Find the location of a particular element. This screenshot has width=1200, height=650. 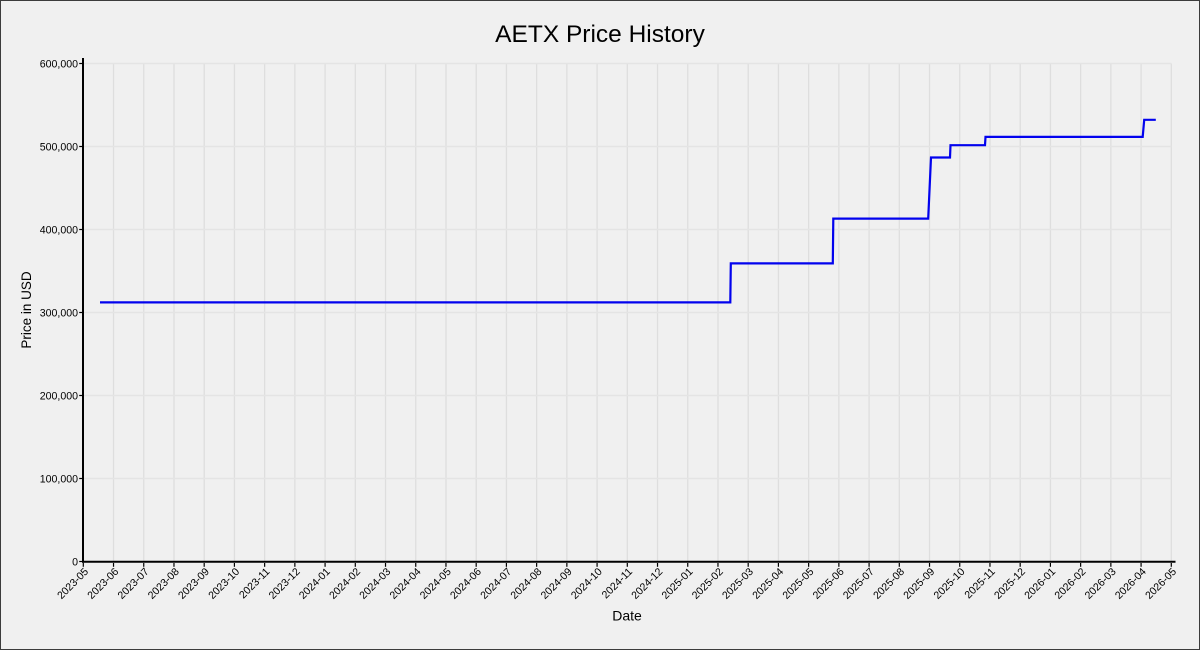

svg-text: 100,000 is located at coordinates (59, 480).